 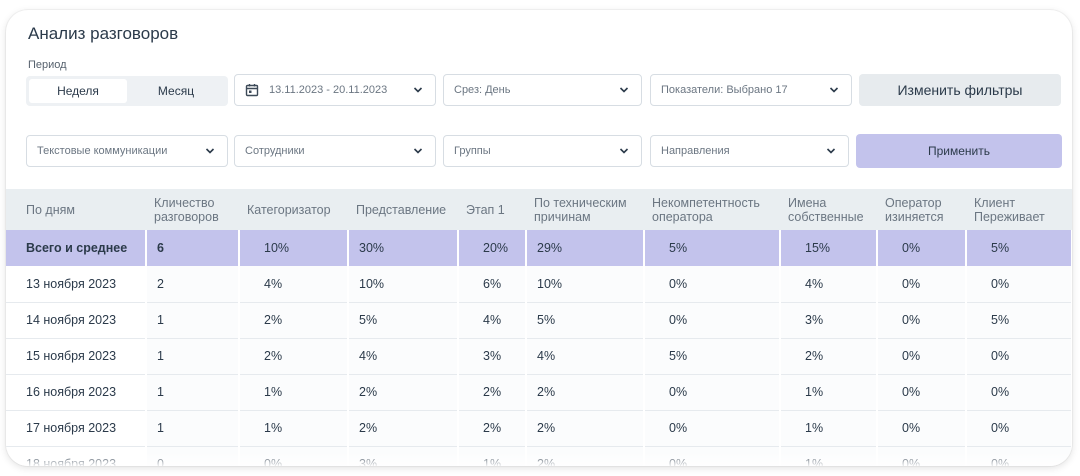 I want to click on table-cell: 13 ноября 2023, so click(x=76, y=284).